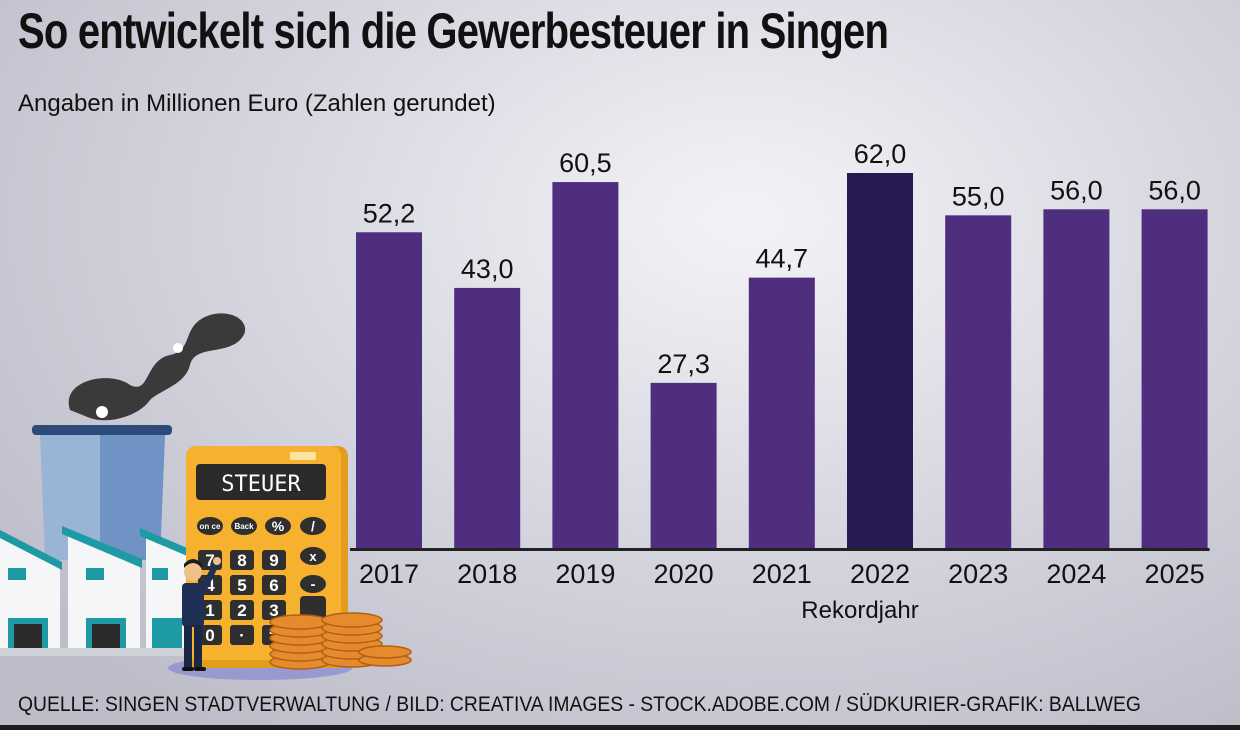 This screenshot has width=1240, height=730. What do you see at coordinates (340, 641) in the screenshot?
I see `coins-icon` at bounding box center [340, 641].